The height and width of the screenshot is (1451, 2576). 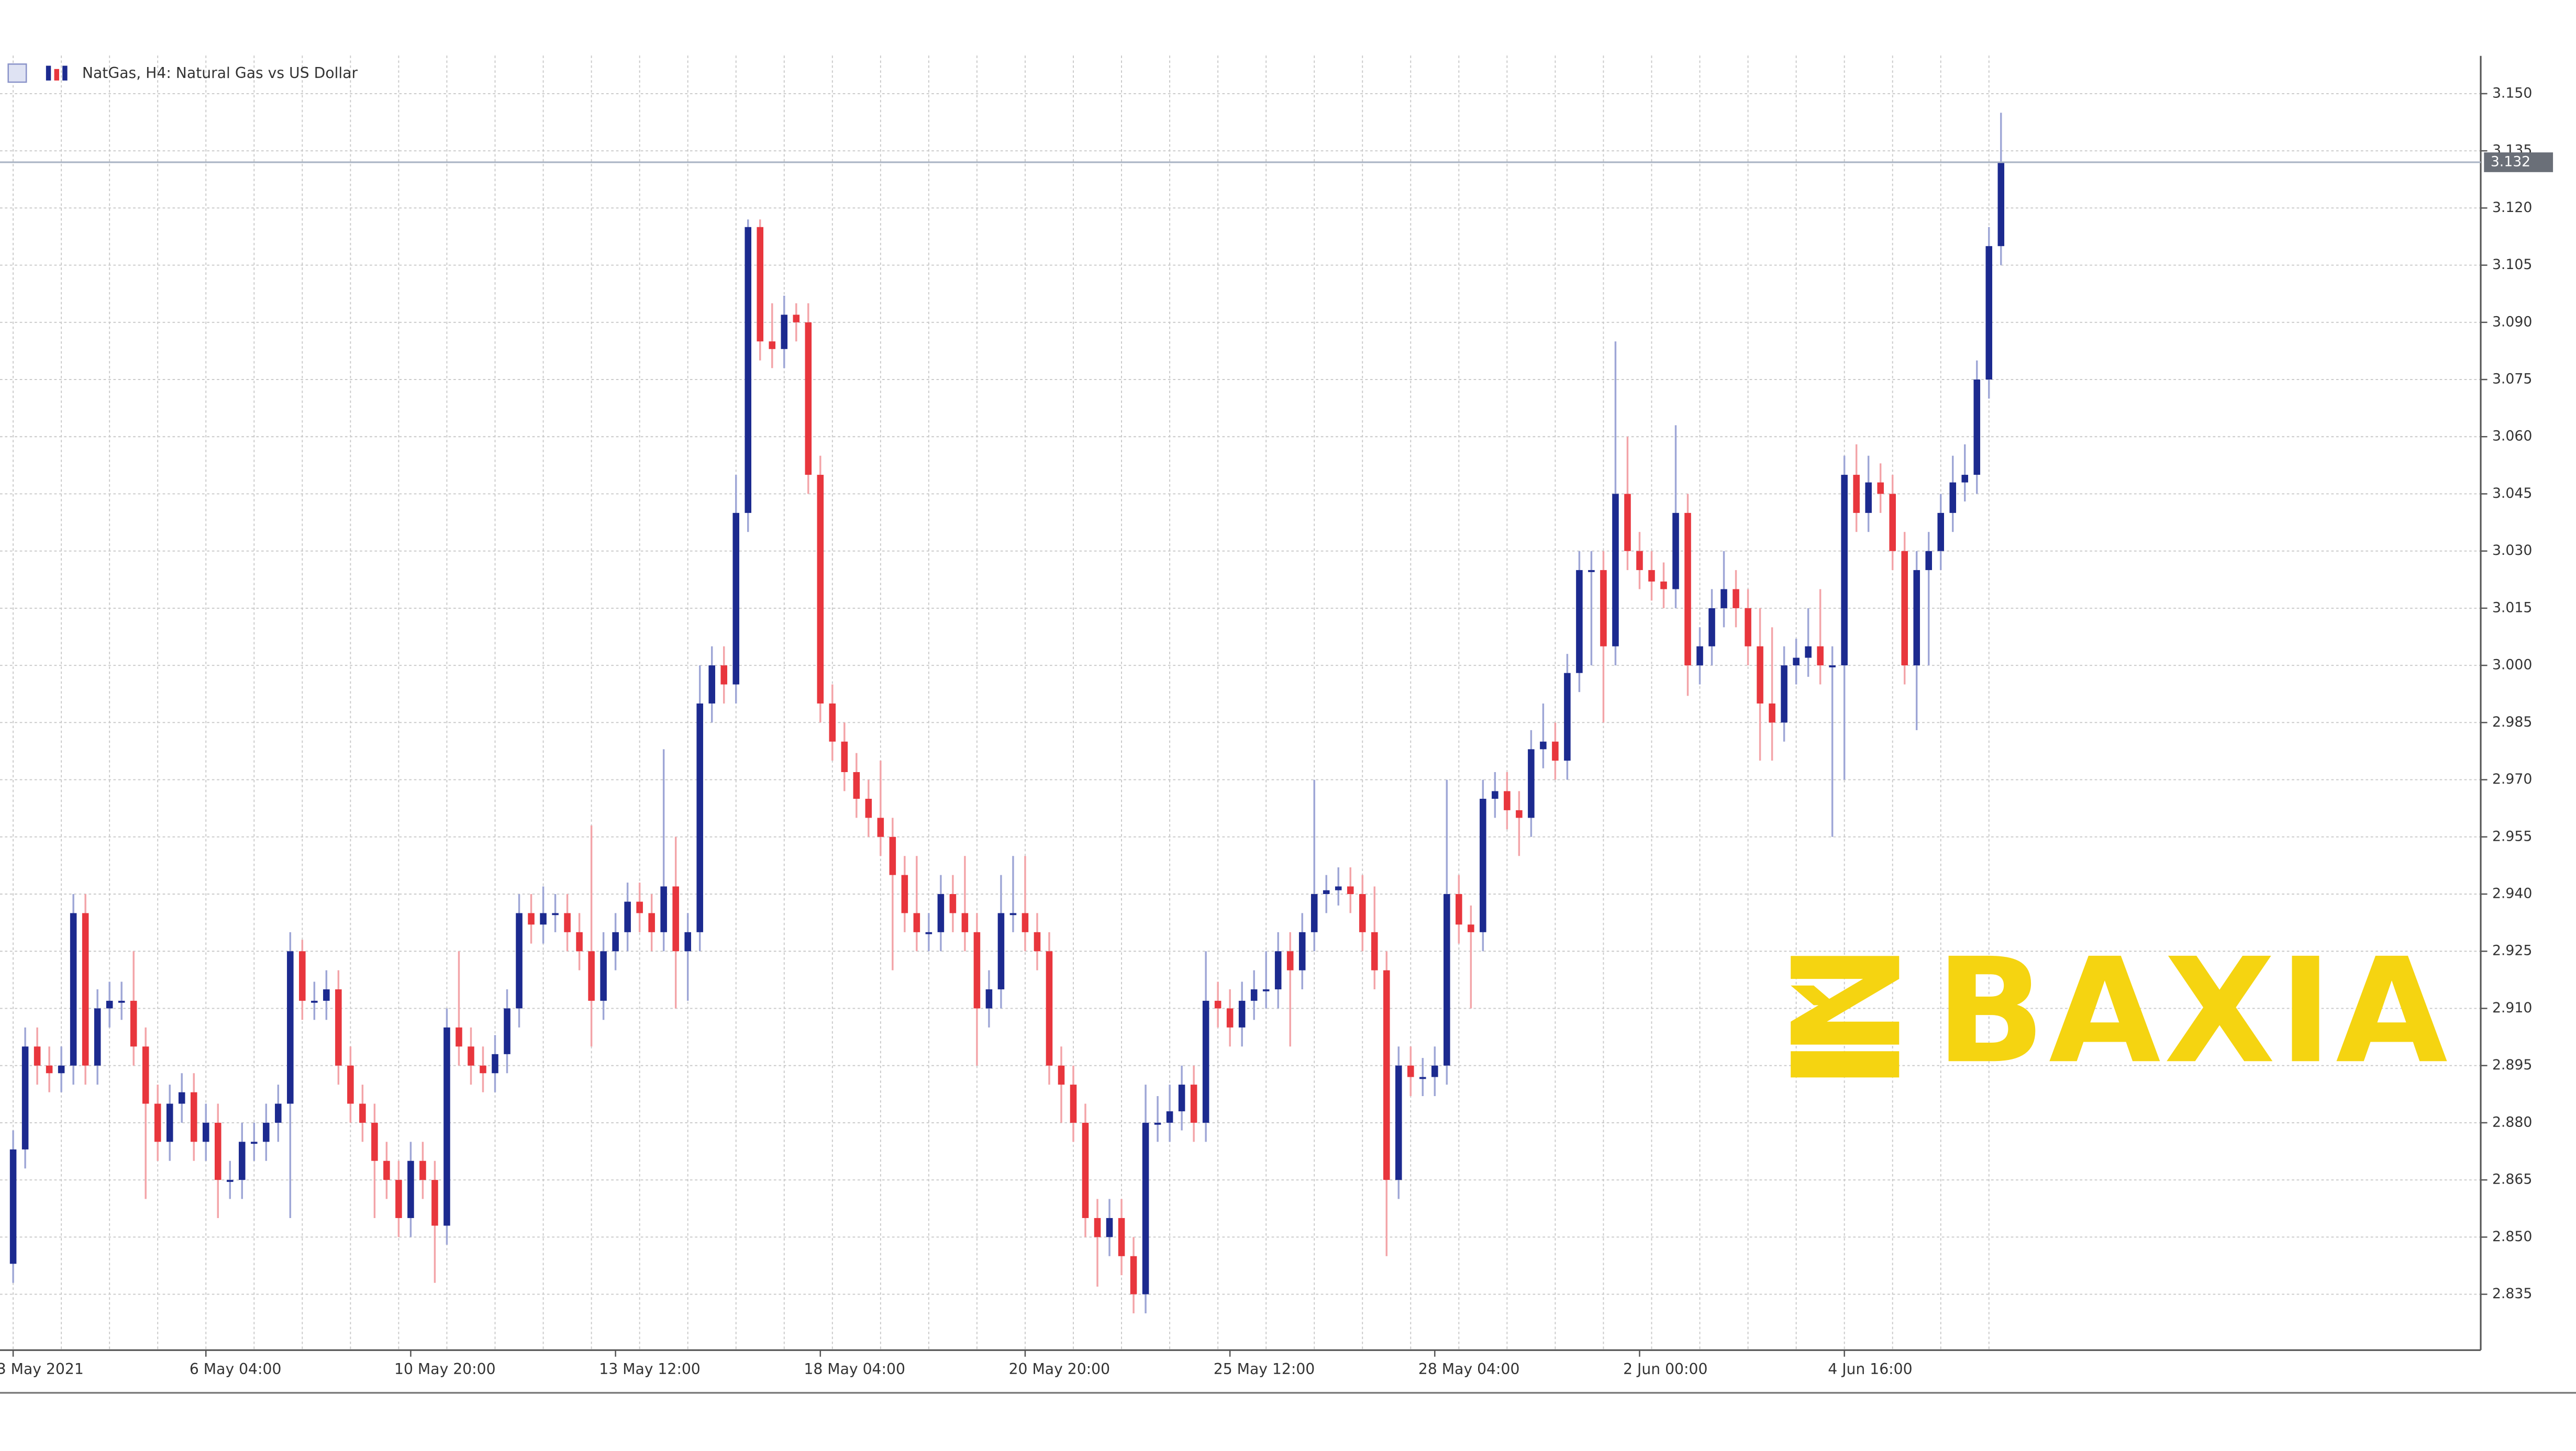 I want to click on y-tick-label: 2.835, so click(x=2512, y=1294).